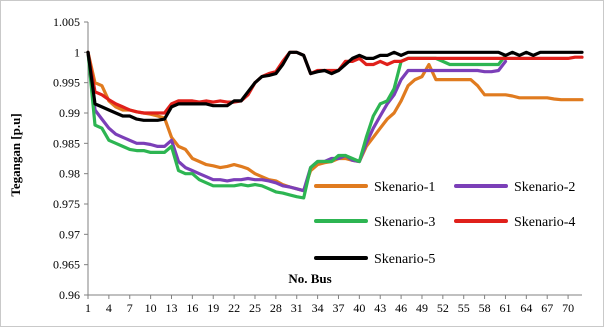 The image size is (604, 327). What do you see at coordinates (255, 308) in the screenshot?
I see `x-tick-label: 25` at bounding box center [255, 308].